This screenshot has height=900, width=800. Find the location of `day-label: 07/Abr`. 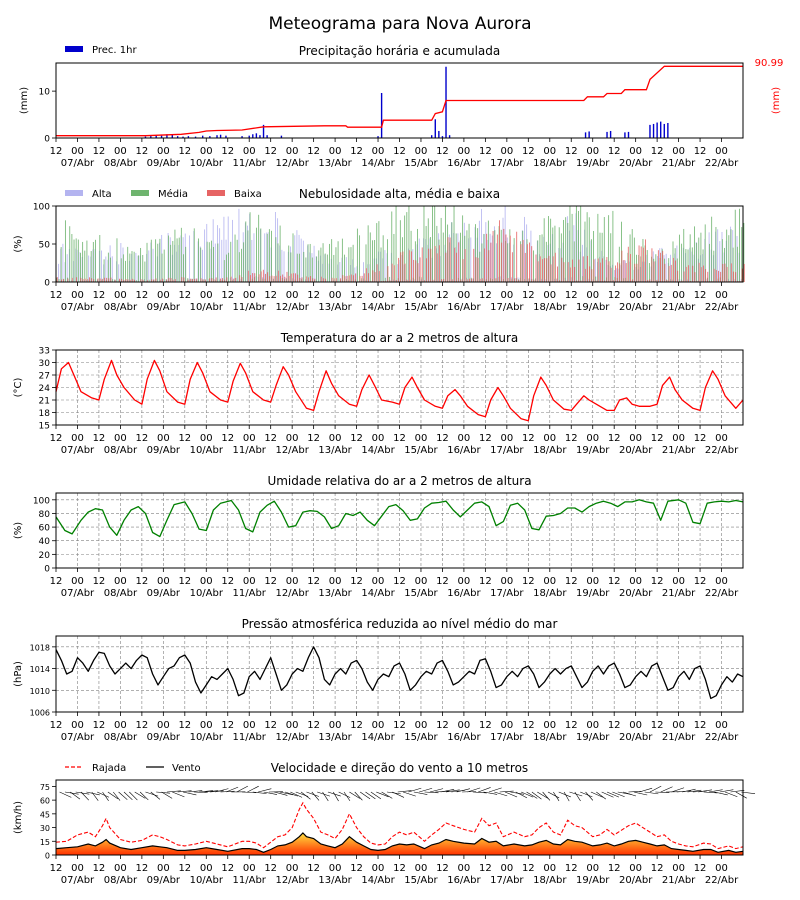

day-label: 07/Abr is located at coordinates (78, 307).